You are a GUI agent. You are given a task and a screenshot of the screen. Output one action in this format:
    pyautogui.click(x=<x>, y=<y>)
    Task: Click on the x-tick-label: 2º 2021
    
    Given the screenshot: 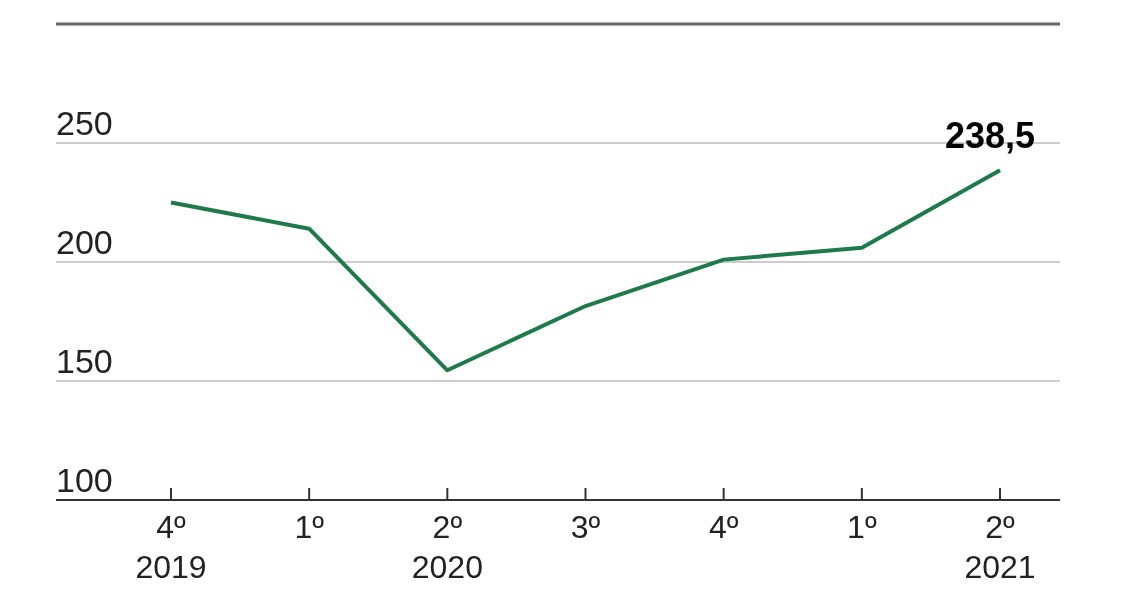 What is the action you would take?
    pyautogui.click(x=1000, y=547)
    